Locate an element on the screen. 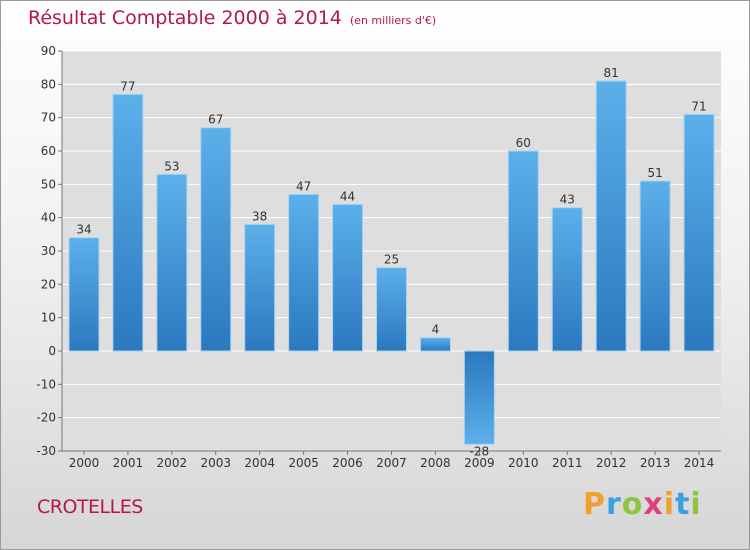 This screenshot has height=550, width=750. y-tick-label: 50 is located at coordinates (48, 184).